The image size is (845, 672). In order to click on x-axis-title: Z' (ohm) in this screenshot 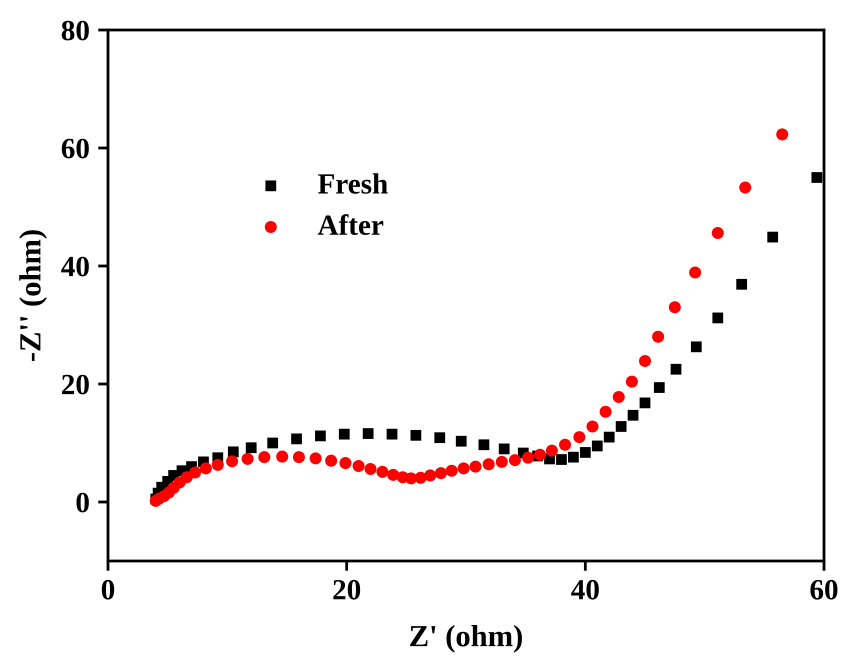, I will do `click(466, 638)`.